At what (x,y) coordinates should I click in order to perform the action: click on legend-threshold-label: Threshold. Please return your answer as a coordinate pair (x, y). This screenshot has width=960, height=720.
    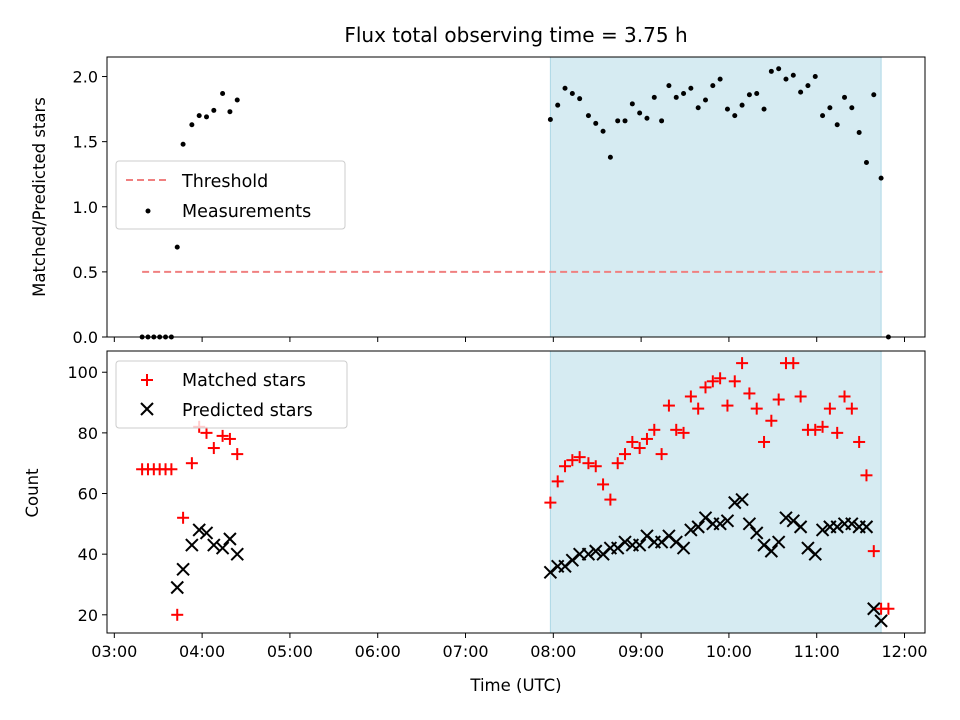
    Looking at the image, I should click on (224, 182).